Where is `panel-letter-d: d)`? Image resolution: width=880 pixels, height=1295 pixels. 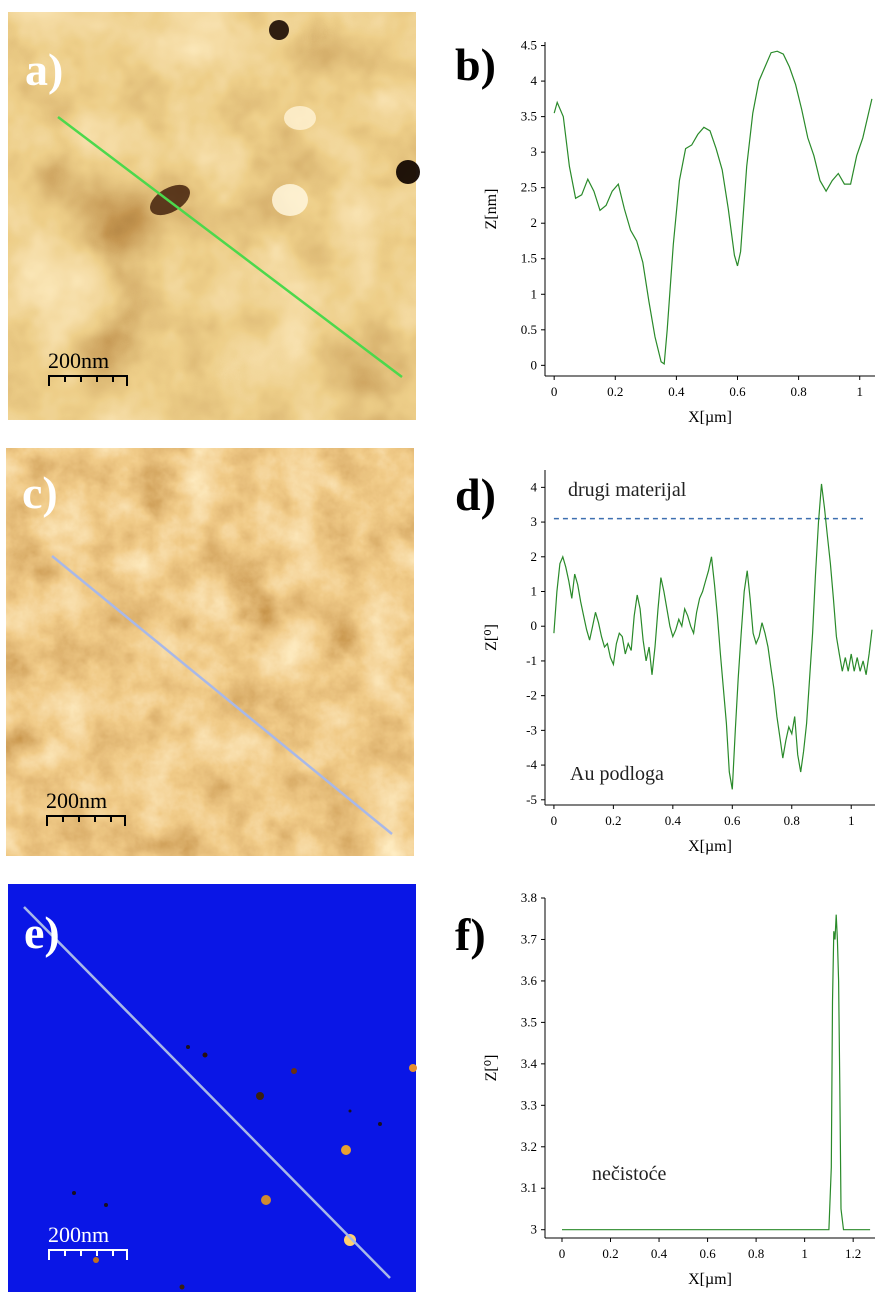 panel-letter-d: d) is located at coordinates (475, 494).